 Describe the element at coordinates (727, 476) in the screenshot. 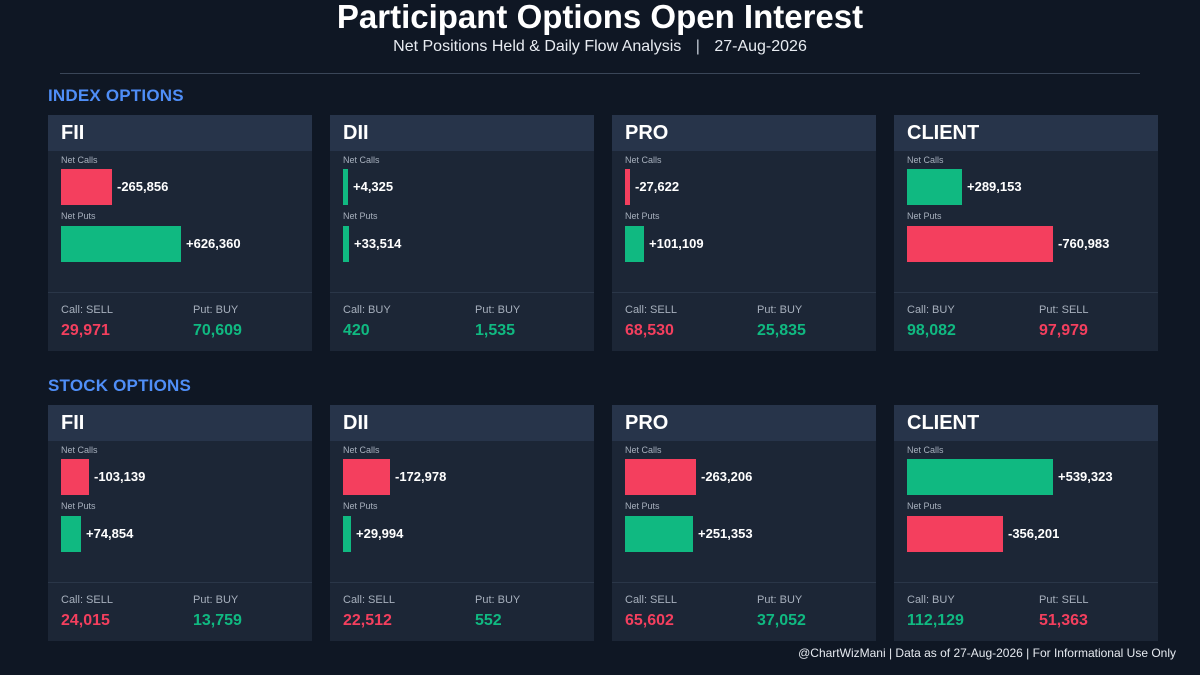

I see `net-calls-value: -263,206` at that location.